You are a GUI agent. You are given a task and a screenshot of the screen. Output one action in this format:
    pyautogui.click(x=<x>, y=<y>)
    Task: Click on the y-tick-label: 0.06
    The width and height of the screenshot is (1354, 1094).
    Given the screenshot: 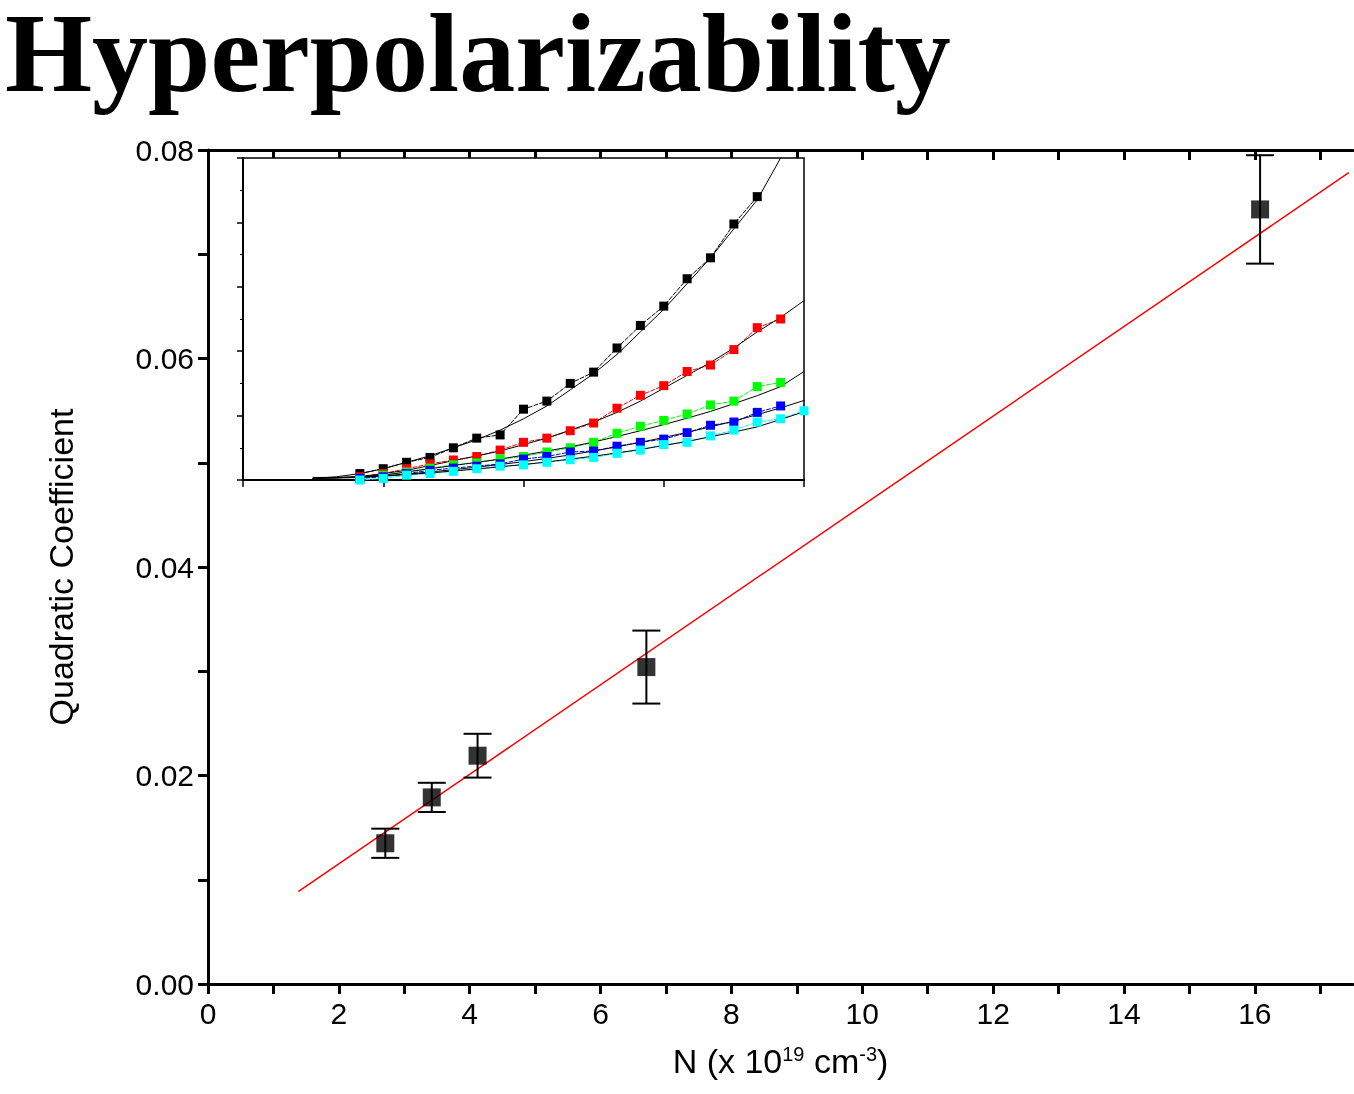 What is the action you would take?
    pyautogui.click(x=164, y=358)
    